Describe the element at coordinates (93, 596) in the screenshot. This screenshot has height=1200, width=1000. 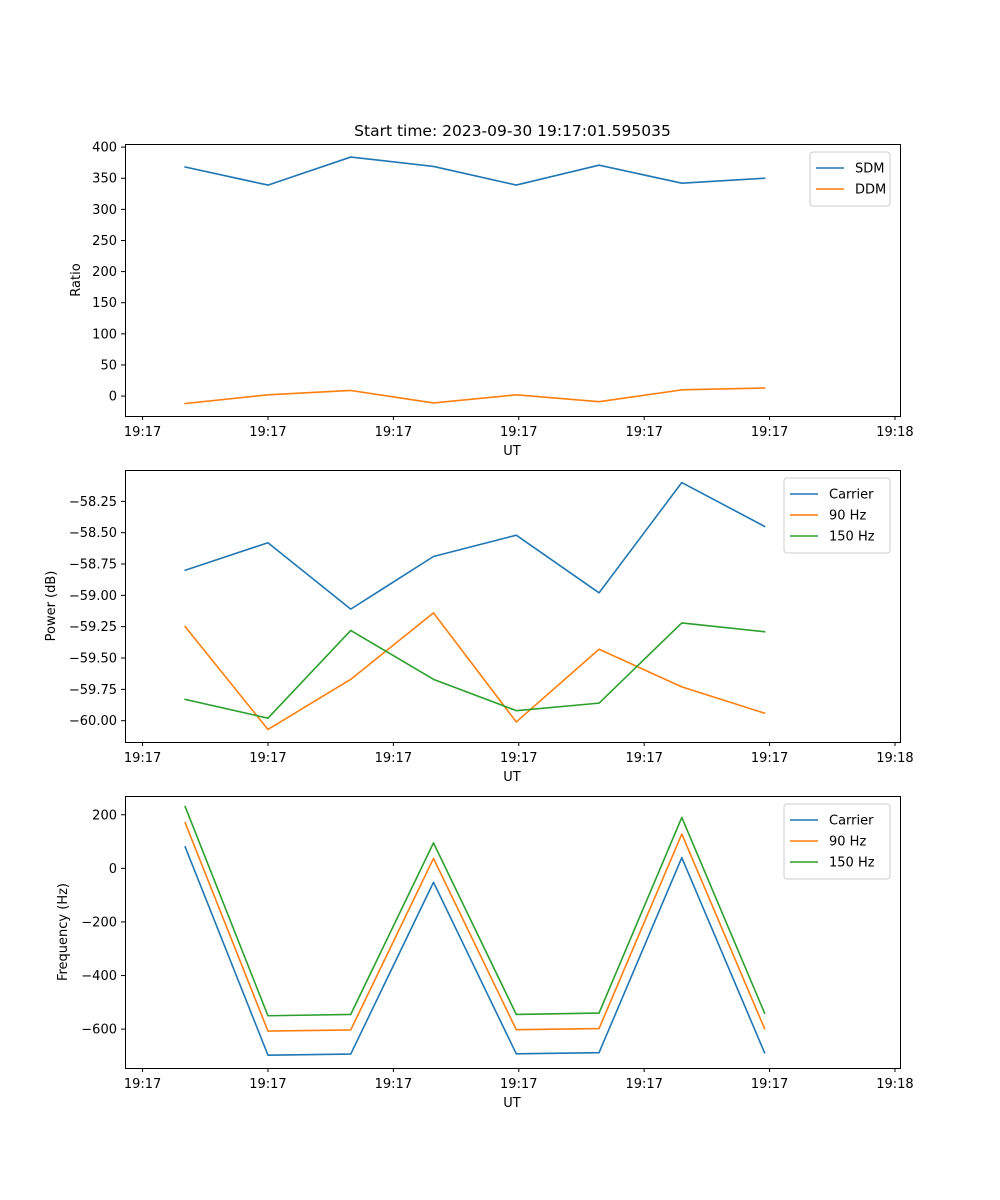
I see `y-tick-label: −59.00` at that location.